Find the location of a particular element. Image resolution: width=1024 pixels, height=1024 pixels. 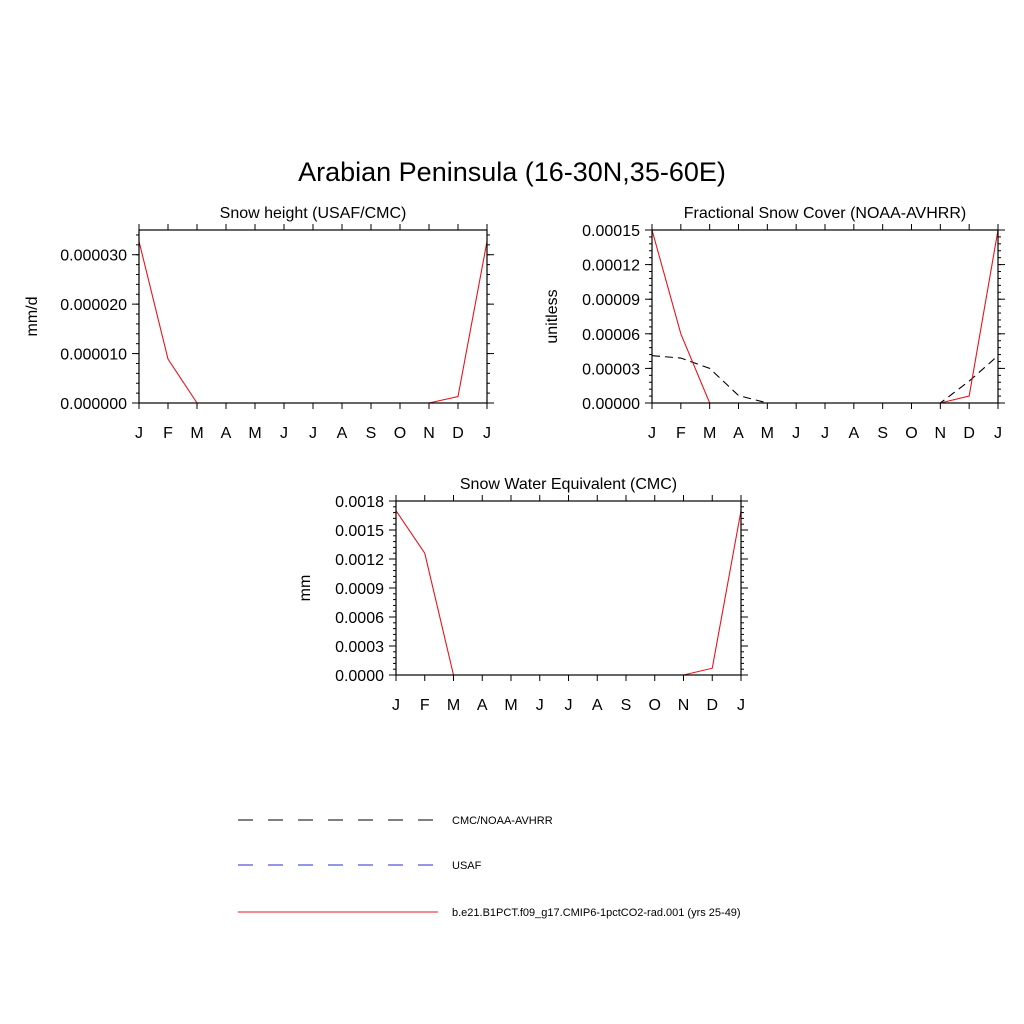

figure-title: Arabian Peninsula (16-30N,35-60E) is located at coordinates (512, 172).